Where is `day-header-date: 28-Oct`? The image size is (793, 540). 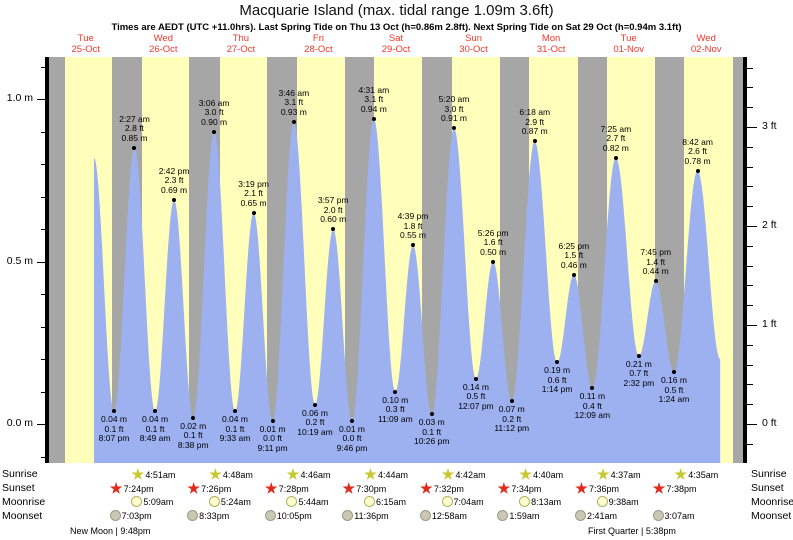
day-header-date: 28-Oct is located at coordinates (318, 49).